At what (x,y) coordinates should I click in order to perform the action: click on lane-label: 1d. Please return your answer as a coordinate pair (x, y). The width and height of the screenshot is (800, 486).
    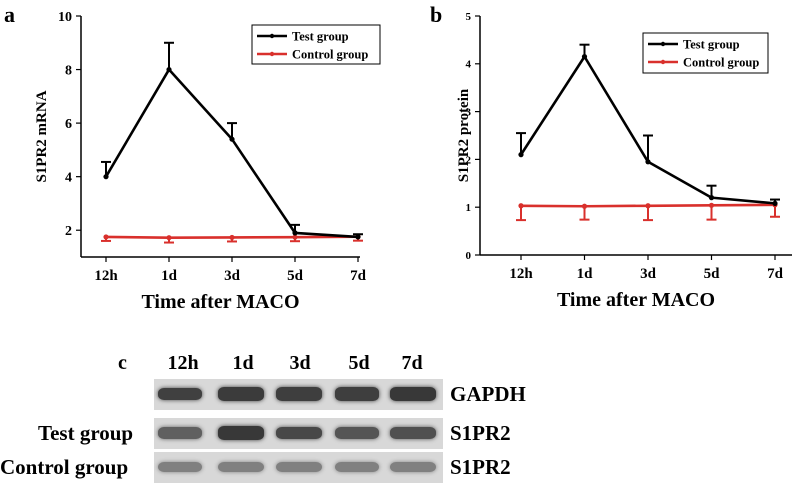
    Looking at the image, I should click on (243, 363).